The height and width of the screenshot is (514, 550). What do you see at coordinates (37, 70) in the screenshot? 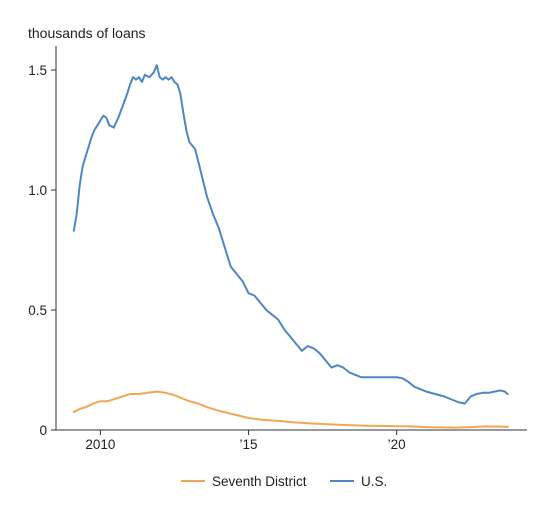
I see `y-tick-label: 1.5` at bounding box center [37, 70].